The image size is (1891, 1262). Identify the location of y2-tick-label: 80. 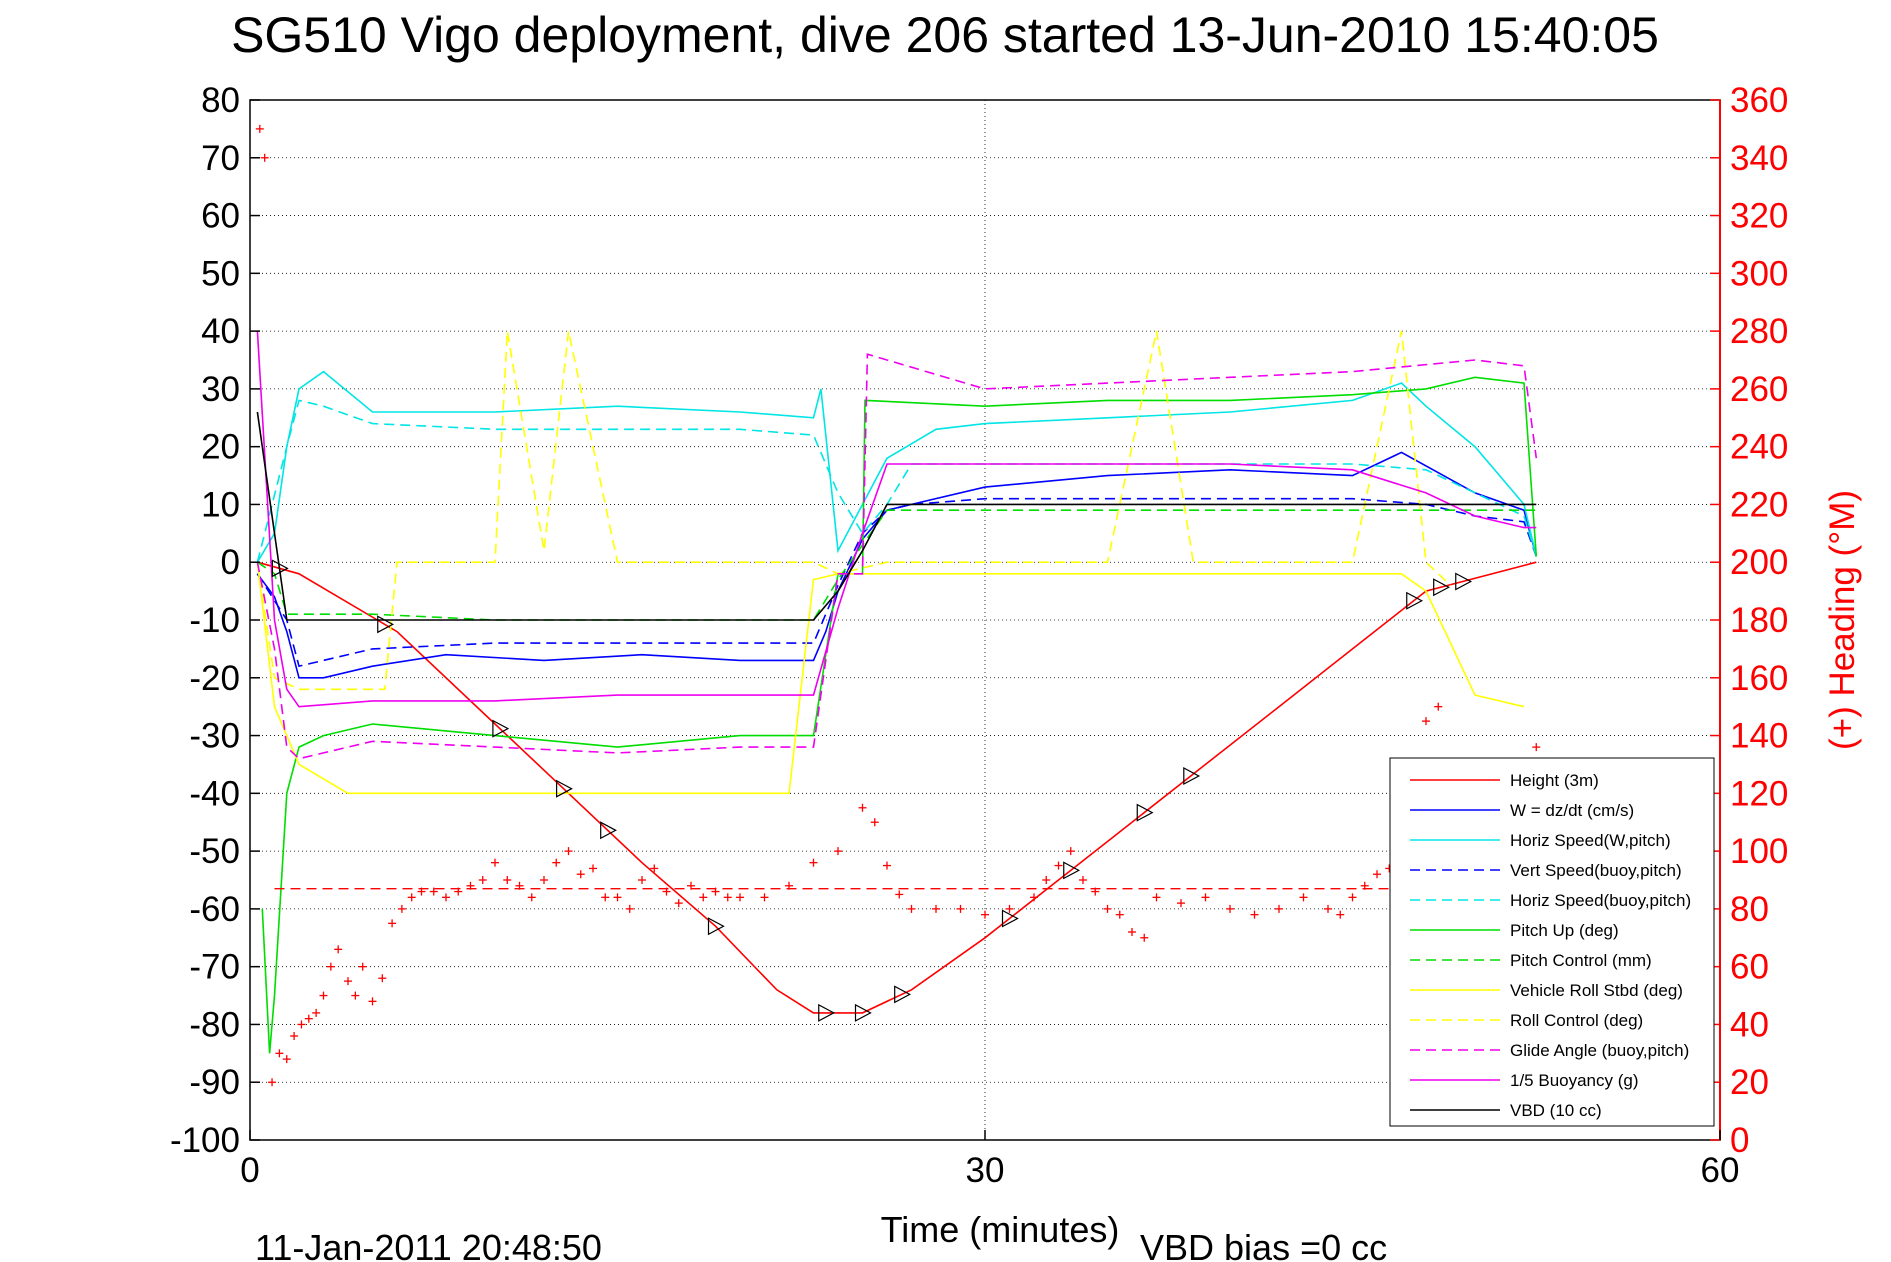
(1749, 909).